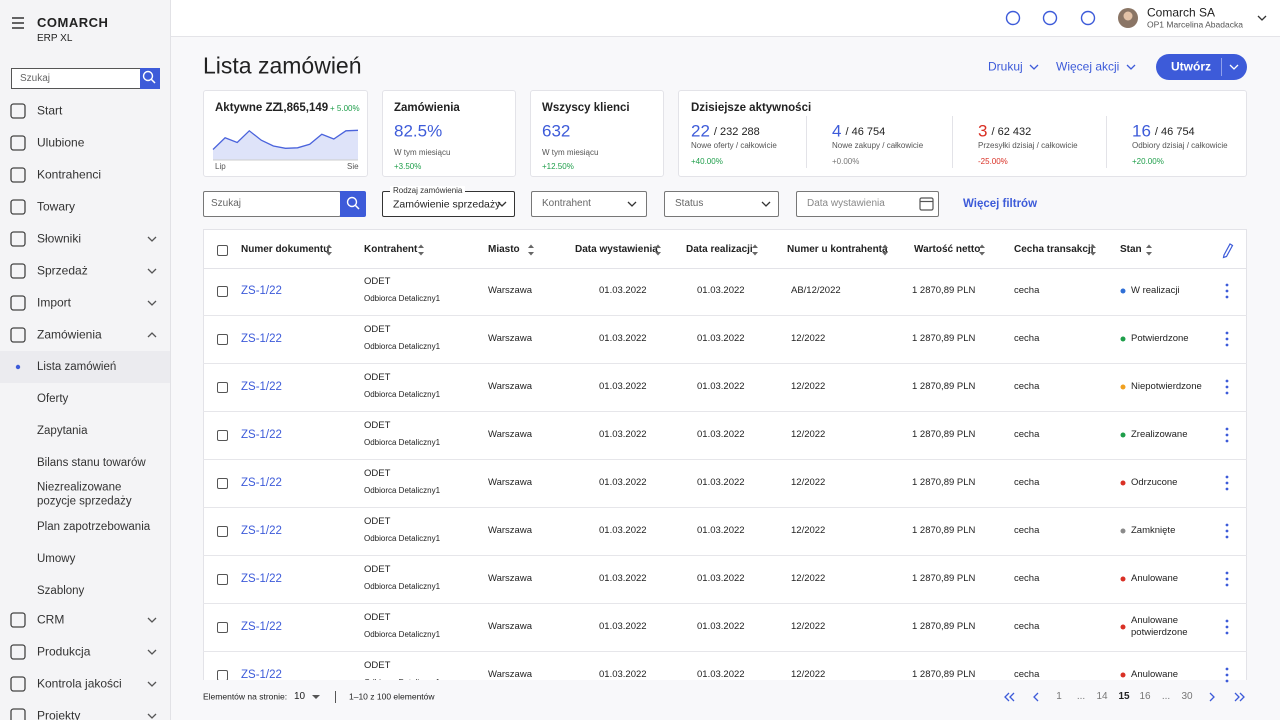 The image size is (1280, 720). I want to click on active-nav-item, so click(85, 367).